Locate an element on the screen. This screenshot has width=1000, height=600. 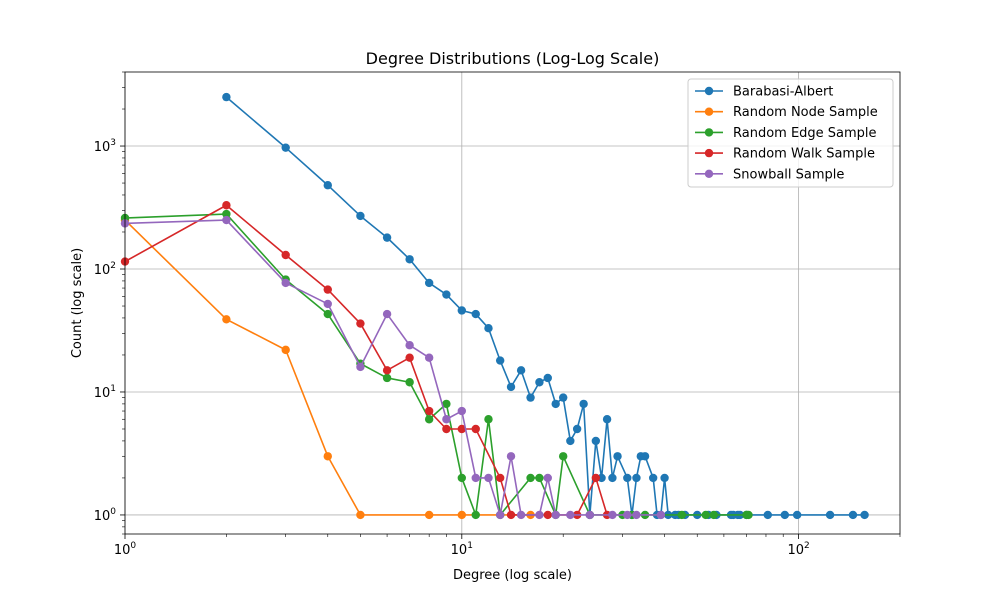
legend-entry: Barabasi-Albert is located at coordinates (764, 92).